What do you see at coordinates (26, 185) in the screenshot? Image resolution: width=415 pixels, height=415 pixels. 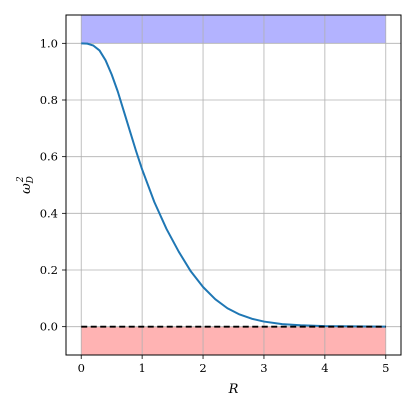 I see `y-axis-label: ωD2` at bounding box center [26, 185].